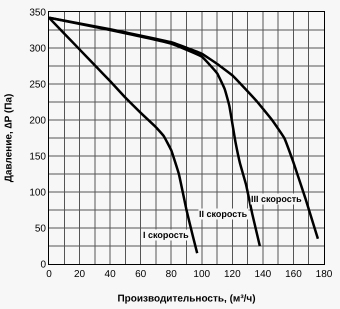 The width and height of the screenshot is (340, 309). Describe the element at coordinates (8, 138) in the screenshot. I see `y-axis-title: Давление, ∆P (Па)` at that location.